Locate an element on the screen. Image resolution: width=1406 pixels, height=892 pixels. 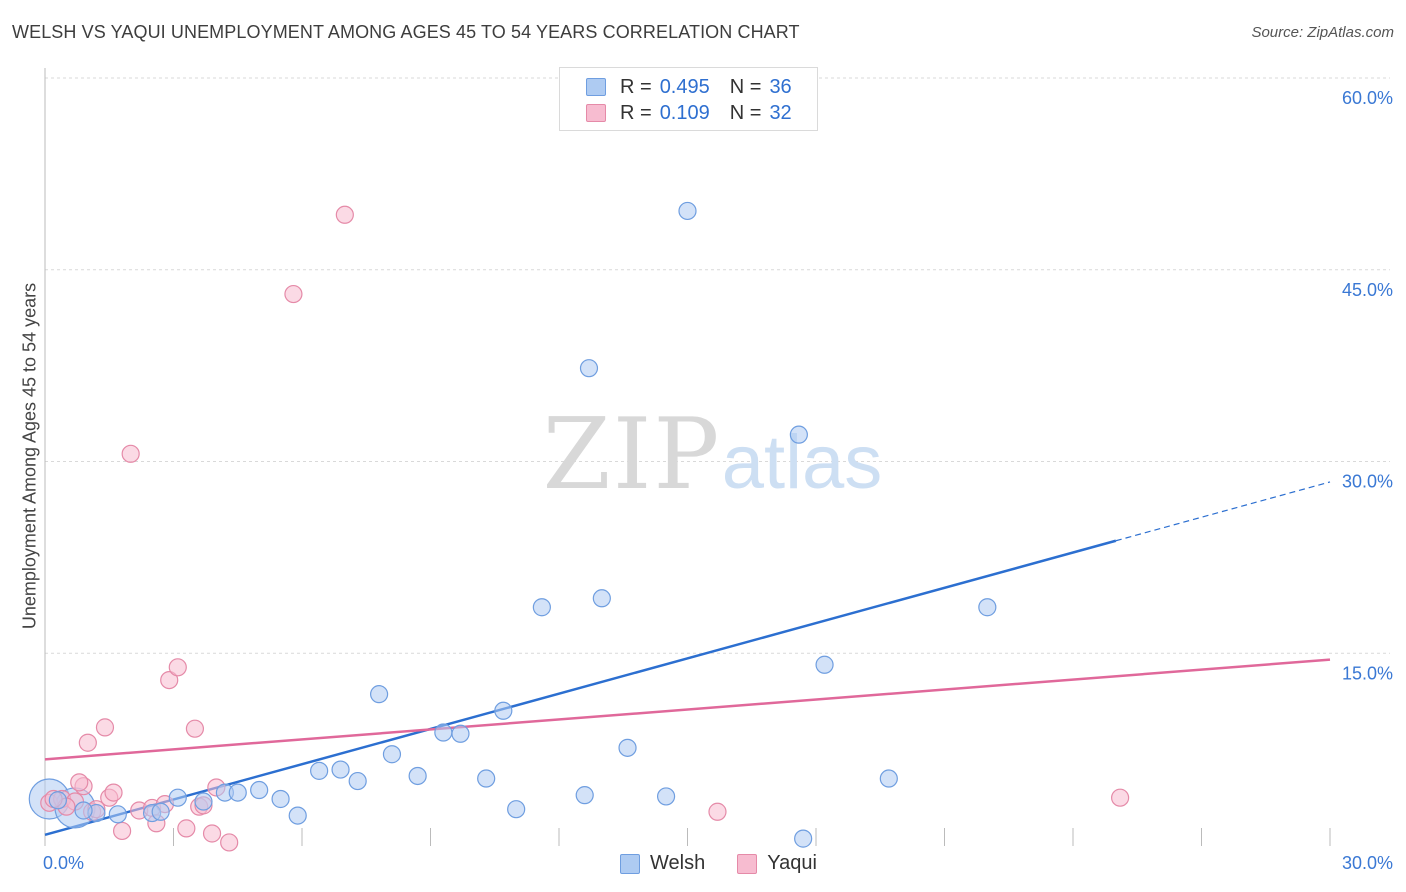
y-tick-label: 60.0% is located at coordinates (1367, 98).